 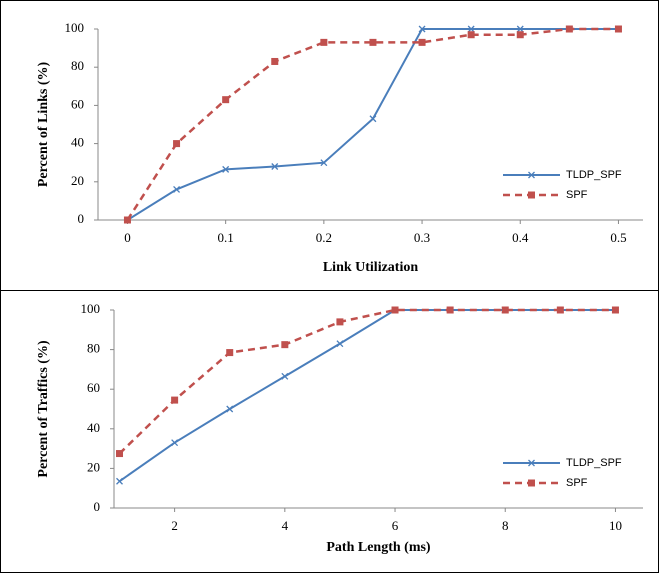 What do you see at coordinates (127, 237) in the screenshot?
I see `x-tick-label: 0` at bounding box center [127, 237].